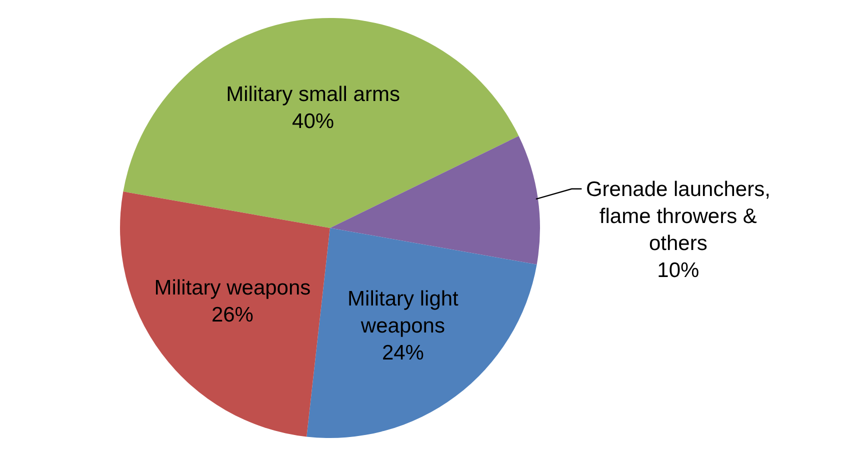 The width and height of the screenshot is (853, 459). Describe the element at coordinates (313, 94) in the screenshot. I see `slice-label: Military small arms` at that location.